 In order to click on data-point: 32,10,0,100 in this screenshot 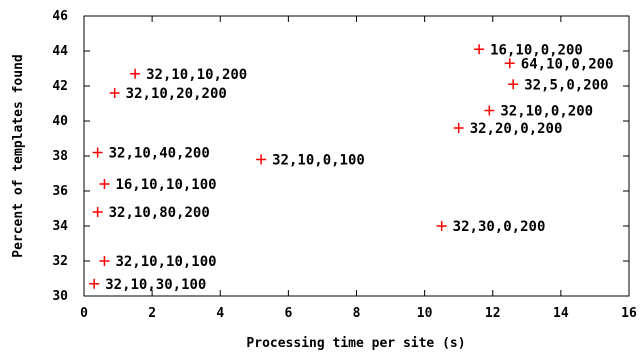, I will do `click(310, 161)`.